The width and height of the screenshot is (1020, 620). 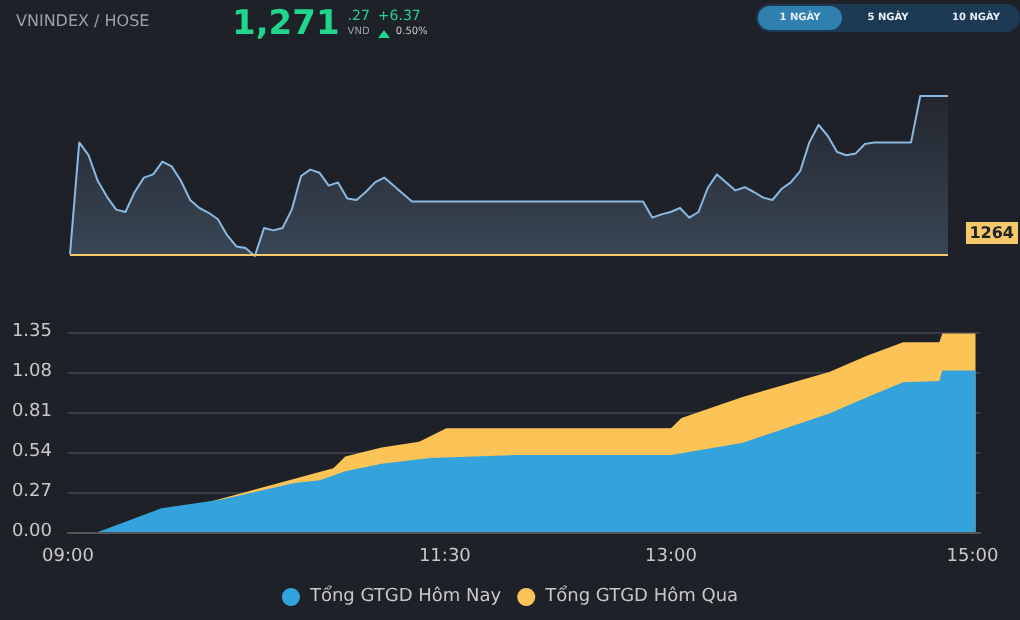 What do you see at coordinates (972, 557) in the screenshot?
I see `x-tick-label: 15:00` at bounding box center [972, 557].